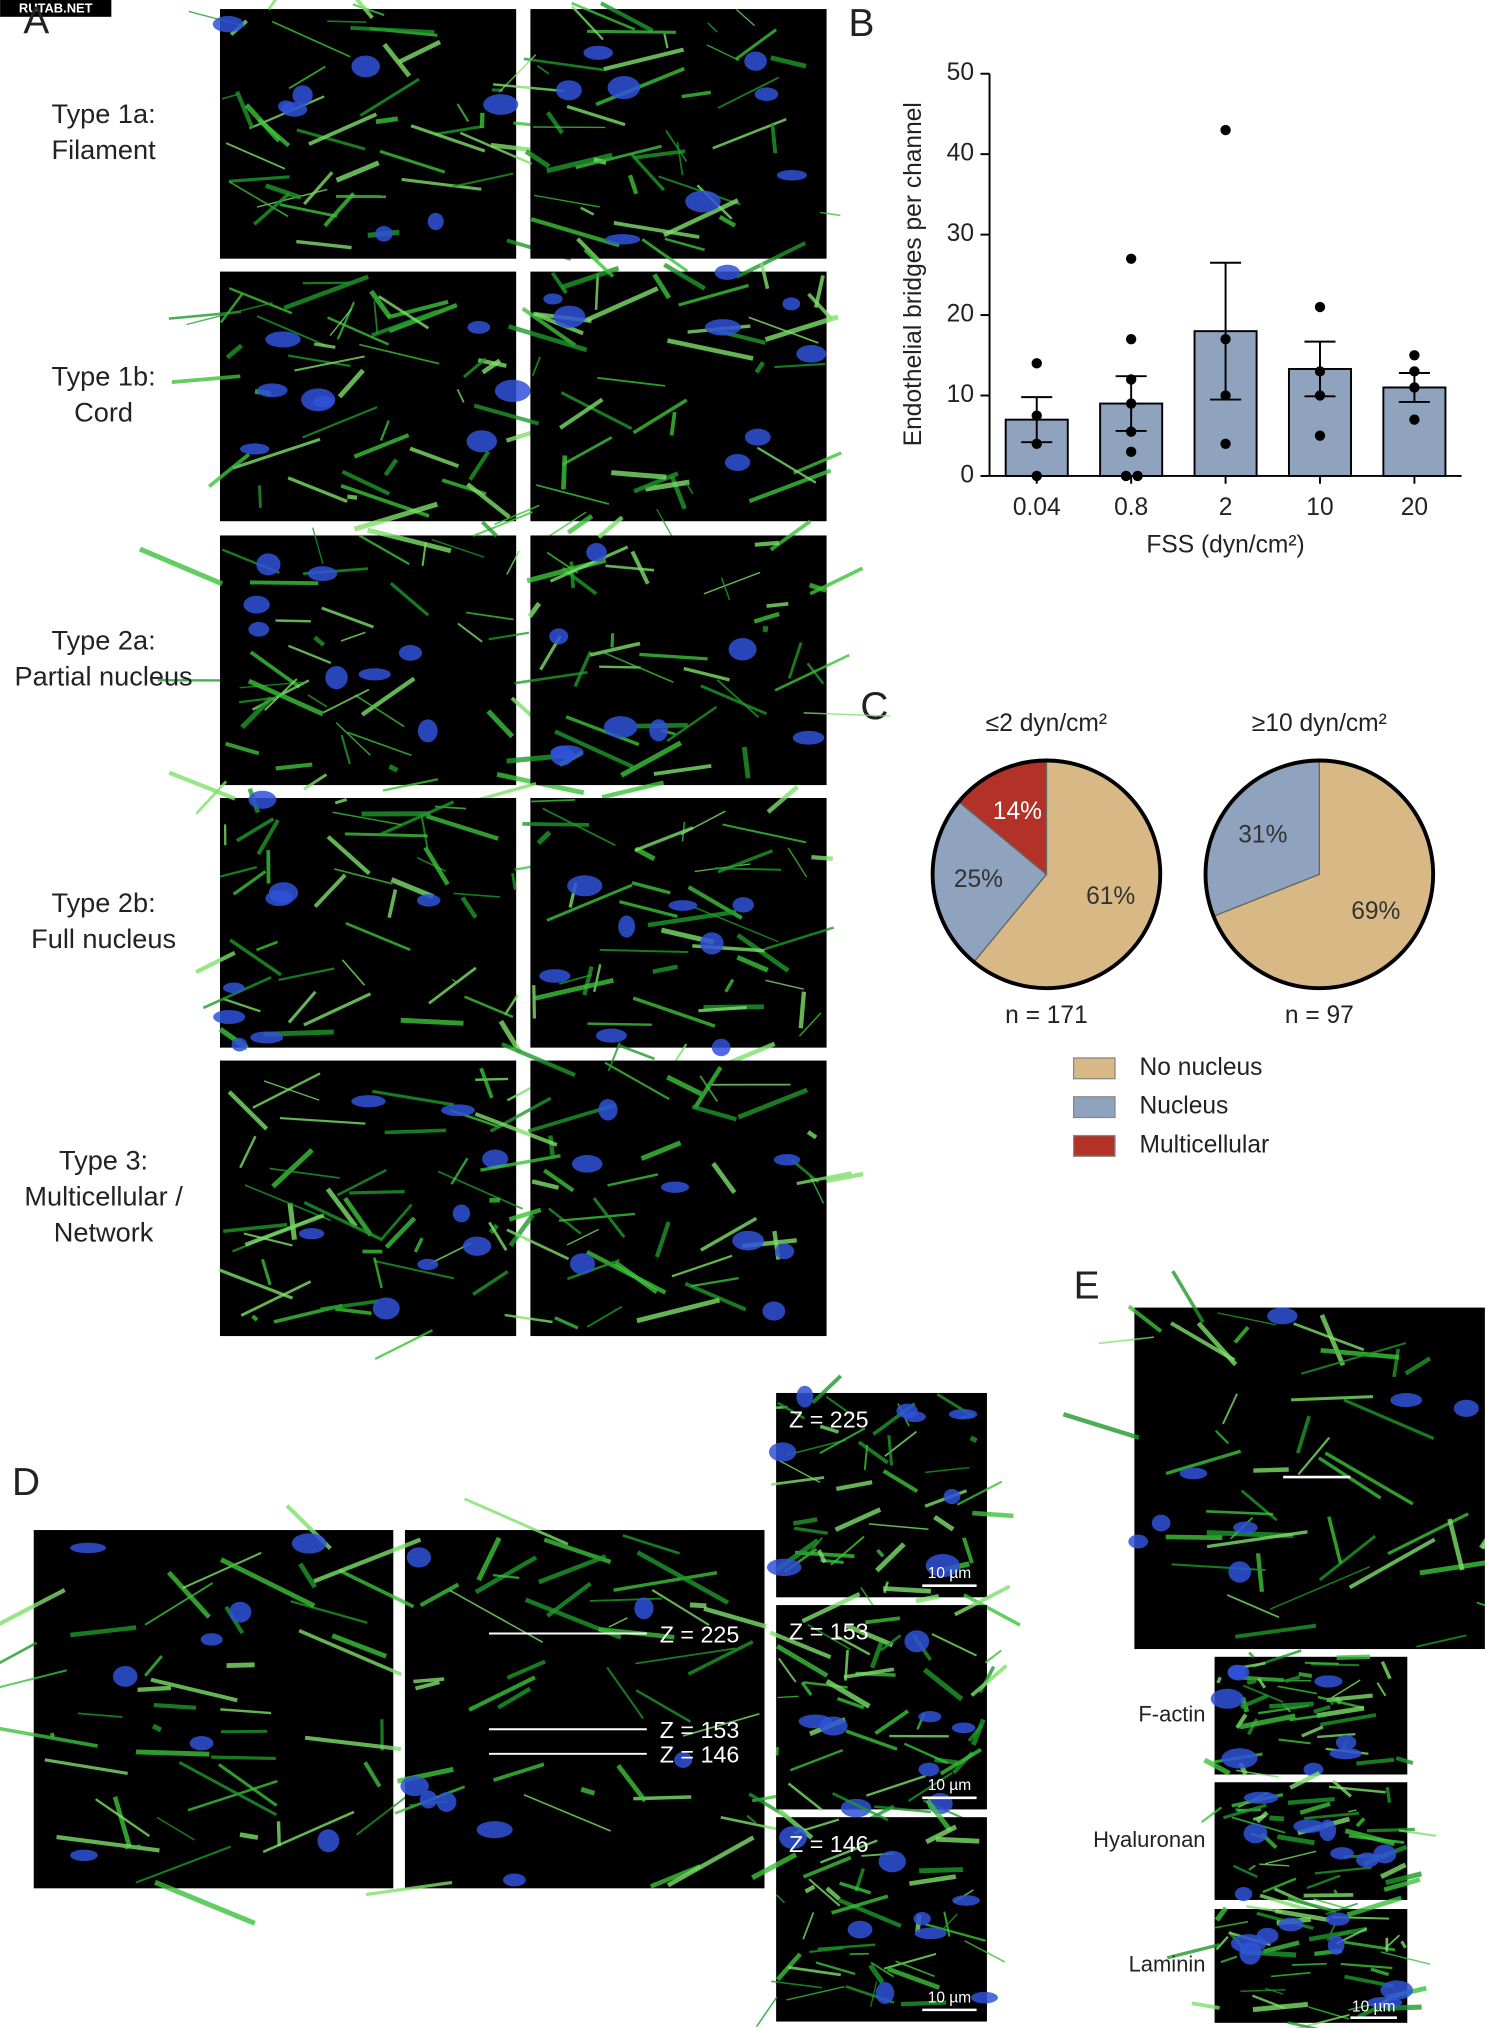 Image resolution: width=1485 pixels, height=2028 pixels. Describe the element at coordinates (1046, 874) in the screenshot. I see `pie-outline` at that location.